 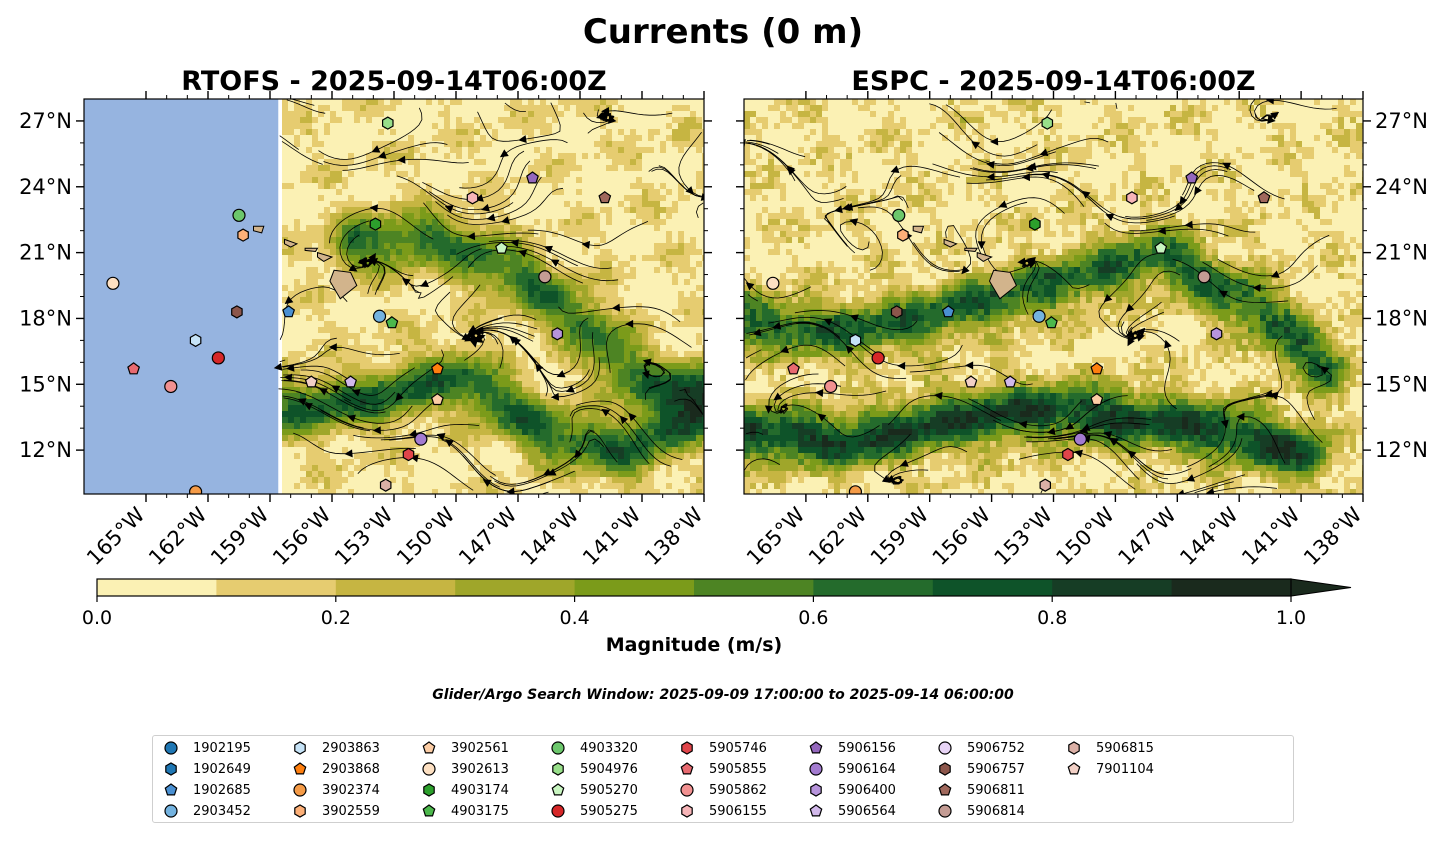 What do you see at coordinates (723, 32) in the screenshot?
I see `figure-title: Currents (0 m)` at bounding box center [723, 32].